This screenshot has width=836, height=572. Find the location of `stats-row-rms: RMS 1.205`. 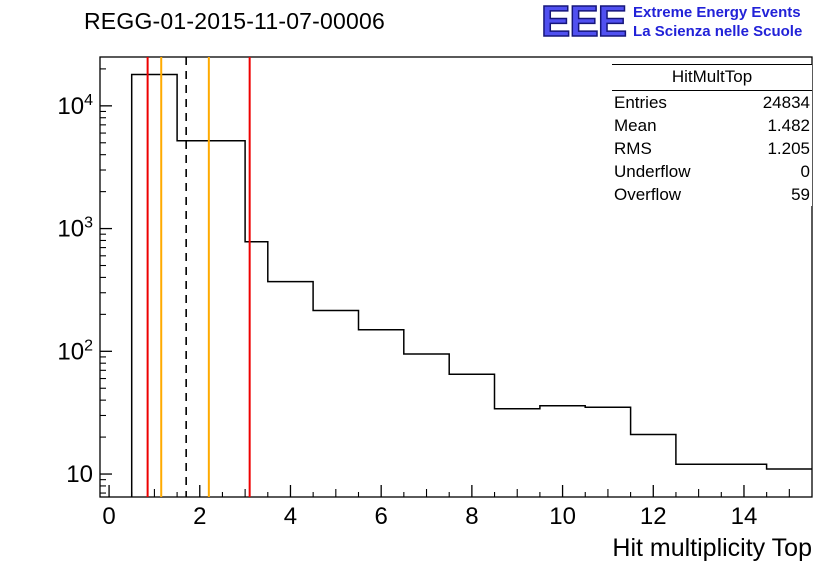

stats-row-rms: RMS 1.205 is located at coordinates (712, 148).